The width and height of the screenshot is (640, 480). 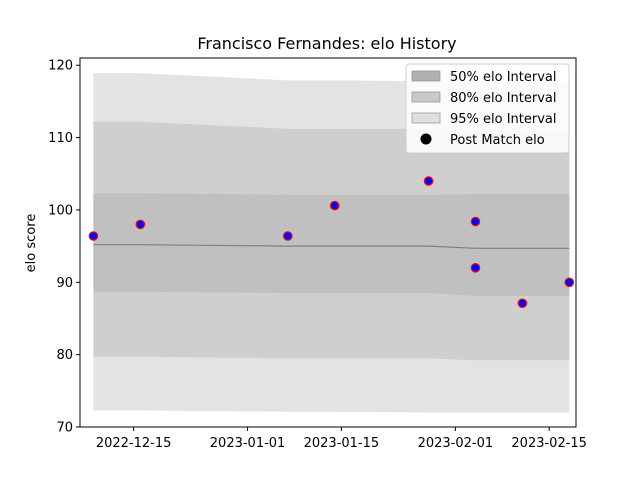 What do you see at coordinates (497, 140) in the screenshot?
I see `legend-label: Post Match elo` at bounding box center [497, 140].